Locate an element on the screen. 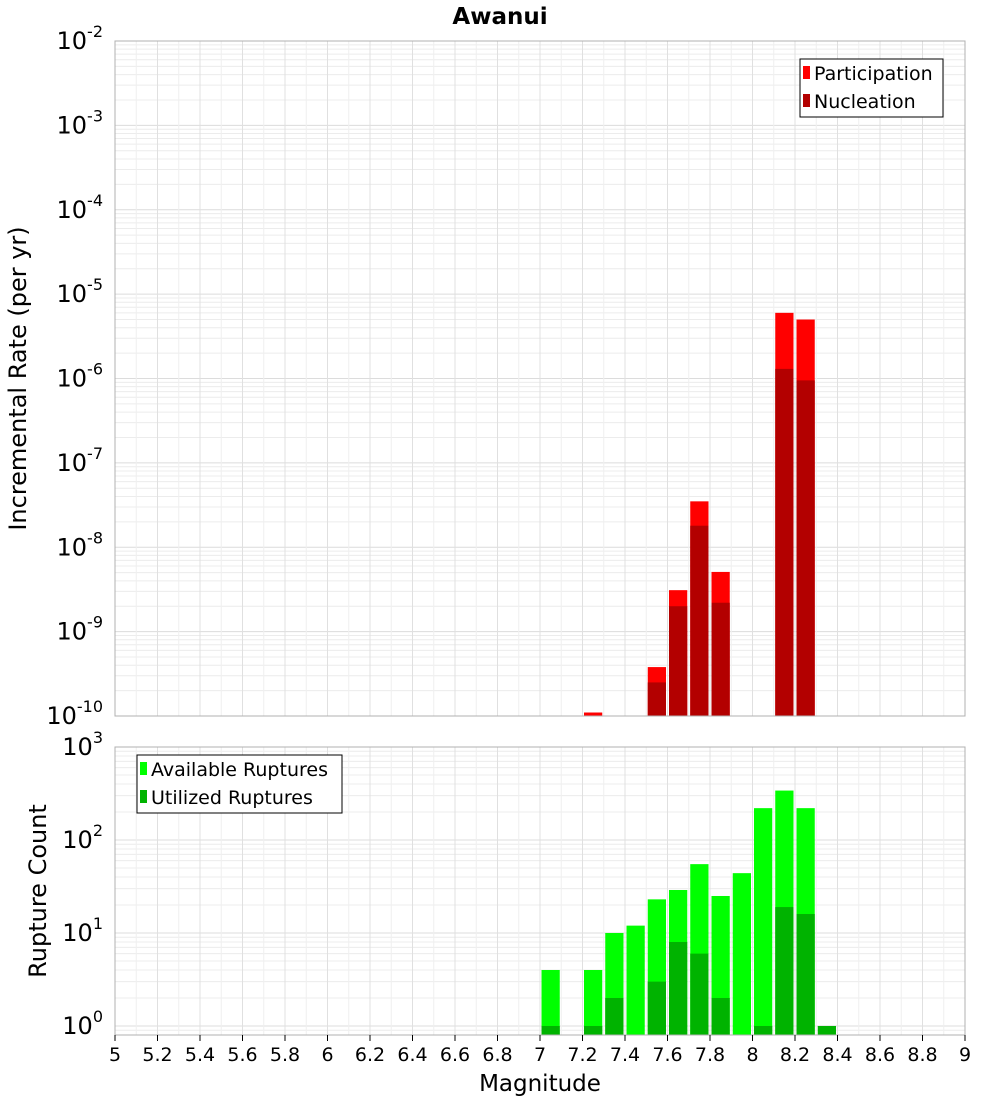 The height and width of the screenshot is (1104, 1000). chart-2-x-axis-label: Magnitude is located at coordinates (540, 1084).